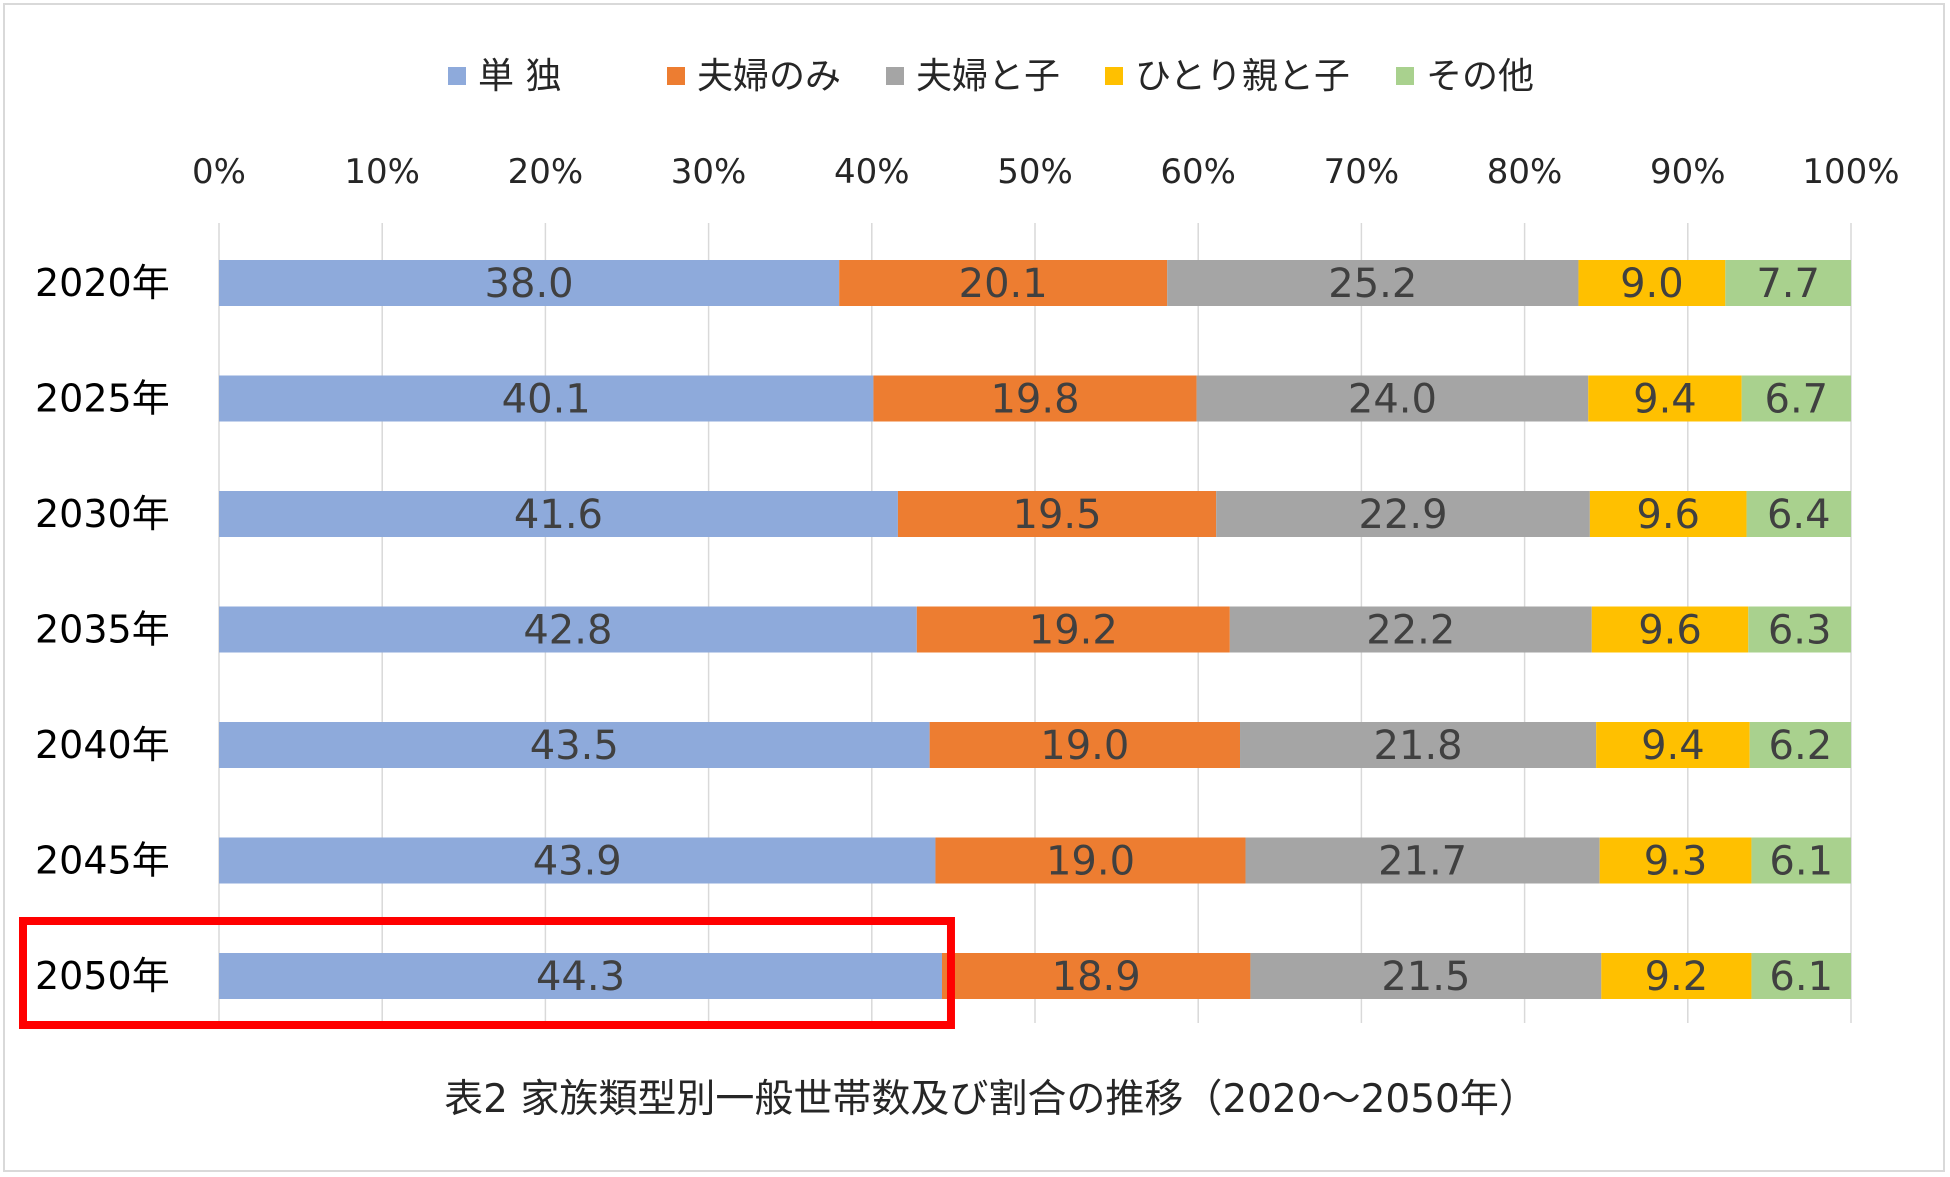 The height and width of the screenshot is (1177, 1950). I want to click on data-label: 7.7, so click(1788, 284).